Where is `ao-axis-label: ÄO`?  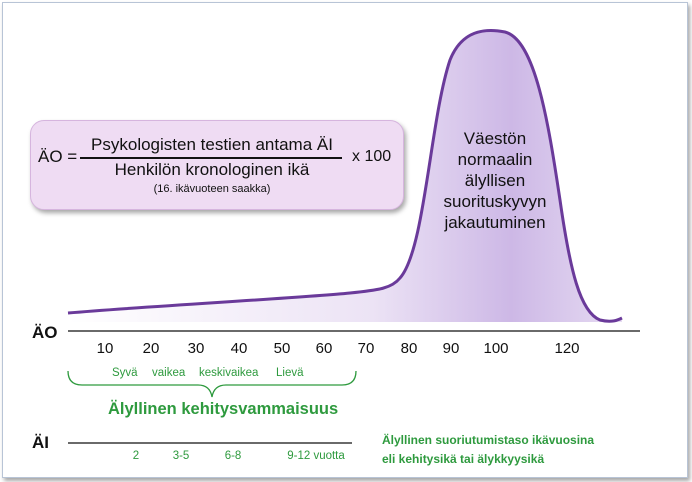
ao-axis-label: ÄO is located at coordinates (45, 332).